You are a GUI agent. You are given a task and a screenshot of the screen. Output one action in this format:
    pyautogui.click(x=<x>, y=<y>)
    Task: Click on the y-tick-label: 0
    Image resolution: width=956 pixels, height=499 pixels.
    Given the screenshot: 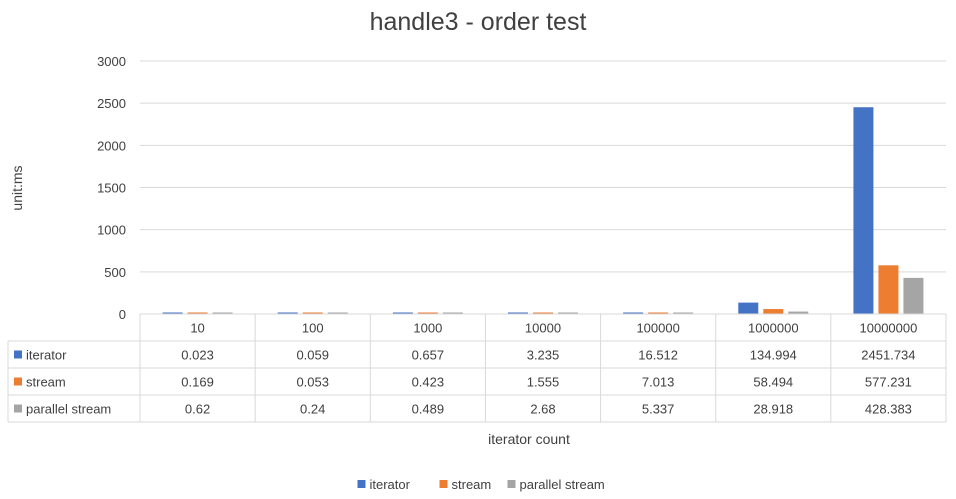 What is the action you would take?
    pyautogui.click(x=122, y=314)
    